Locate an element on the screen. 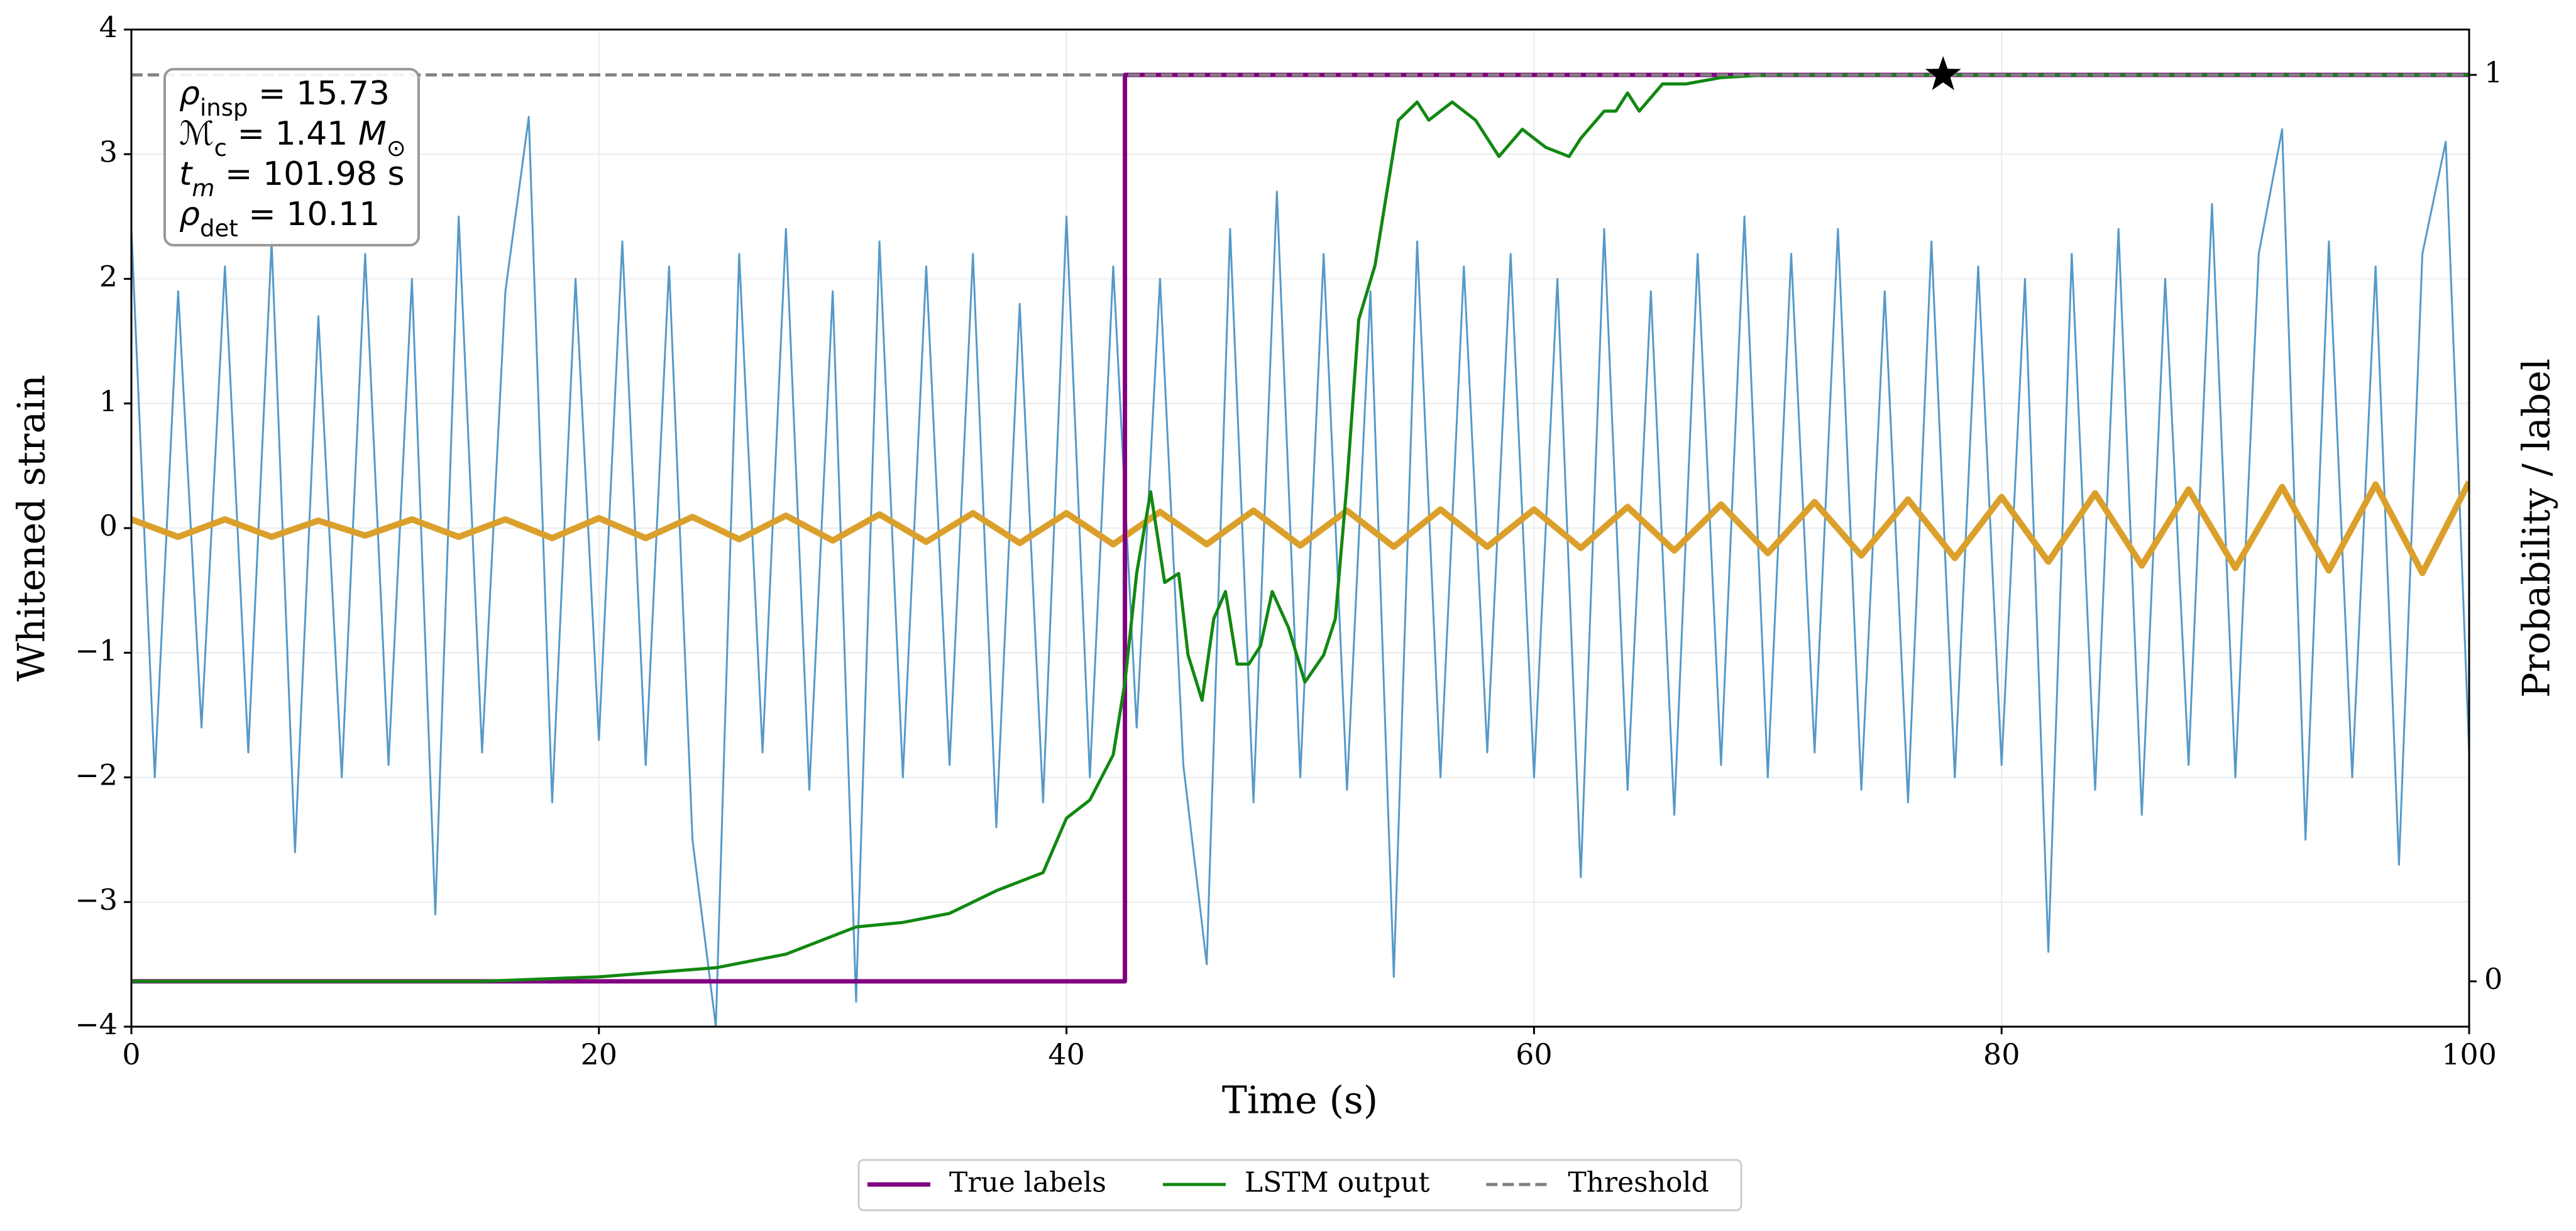  x-tick-label: 60 is located at coordinates (1535, 1054).